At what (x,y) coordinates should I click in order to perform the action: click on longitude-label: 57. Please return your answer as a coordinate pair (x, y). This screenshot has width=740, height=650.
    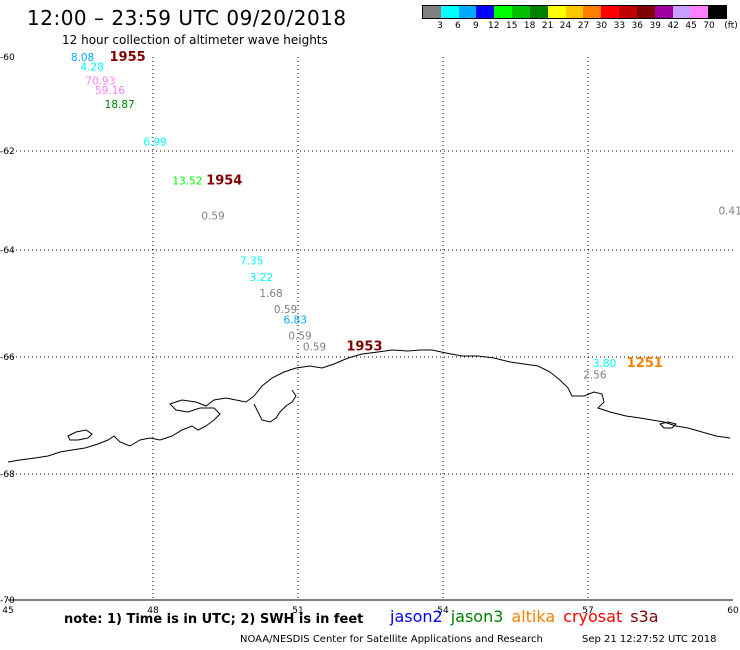
    Looking at the image, I should click on (587, 611).